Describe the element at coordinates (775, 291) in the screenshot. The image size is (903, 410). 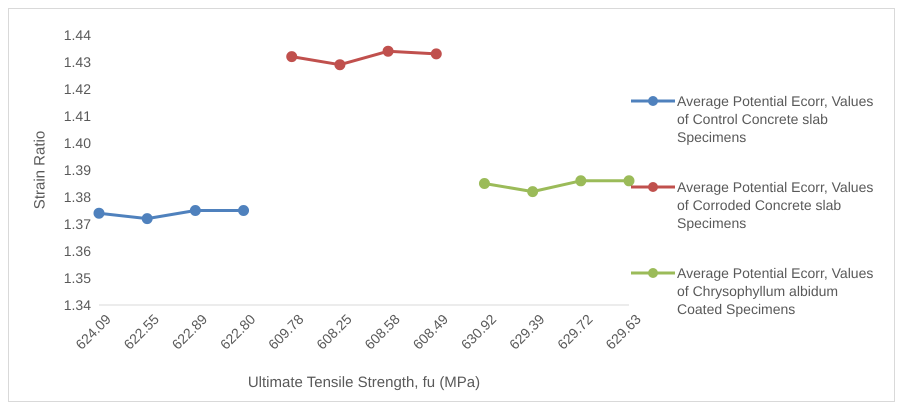
I see `legend-label: Average Potential Ecorr, Values of Chrysophyllum albidum Coated Specimens` at that location.